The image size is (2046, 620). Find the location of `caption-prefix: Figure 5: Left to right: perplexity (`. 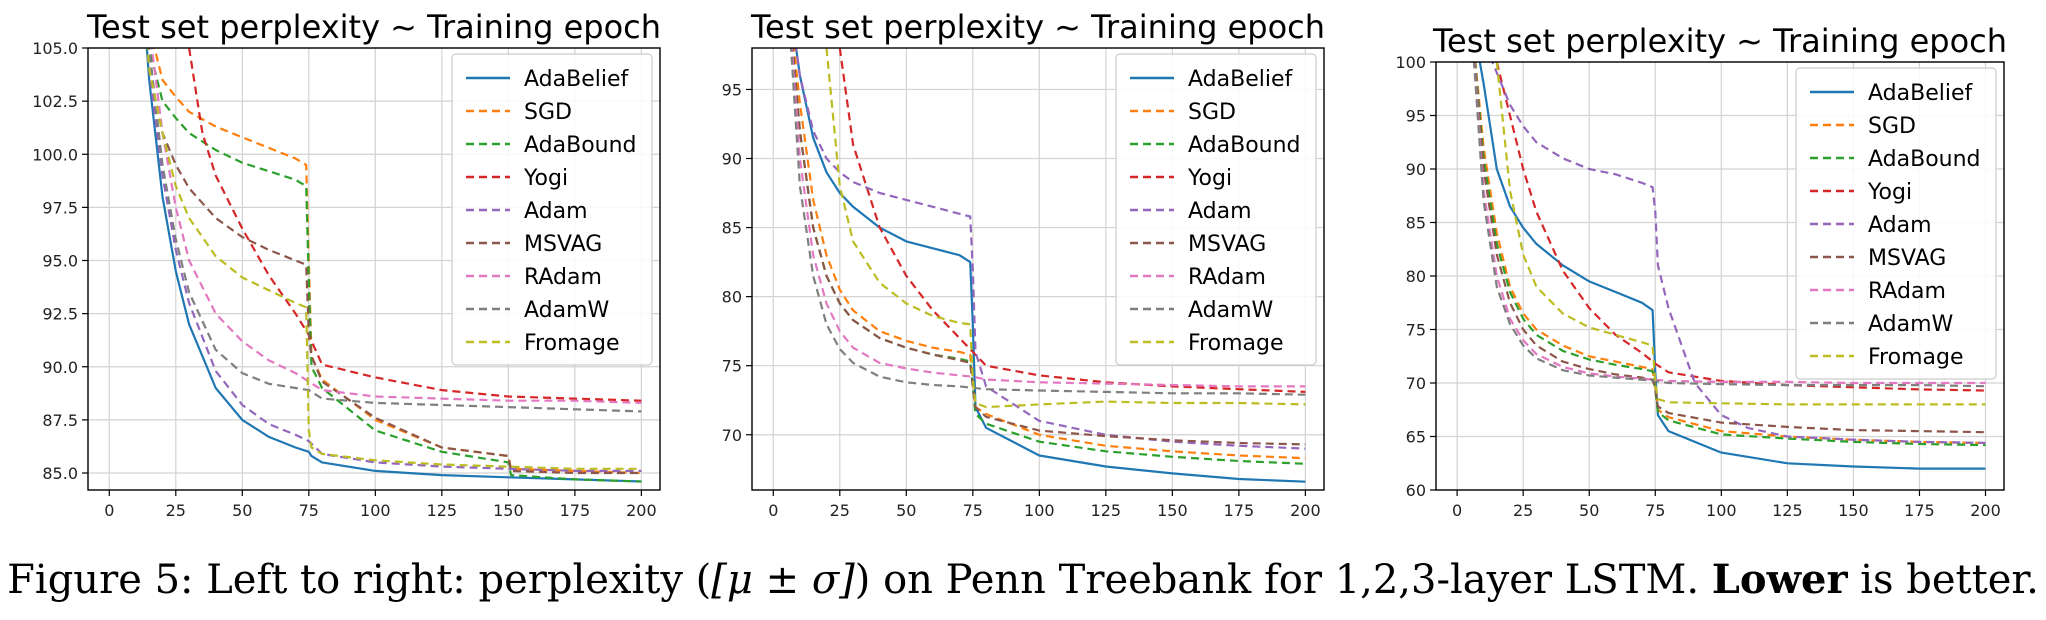

caption-prefix: Figure 5: Left to right: perplexity ( is located at coordinates (359, 580).